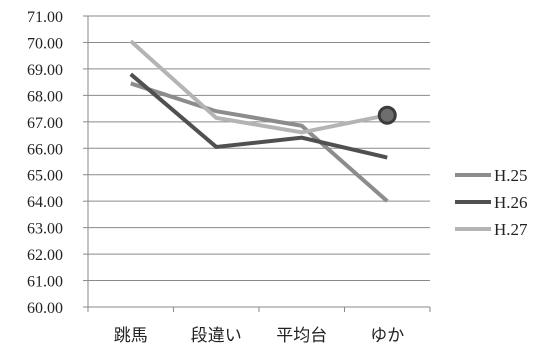  I want to click on series-line-h26, so click(258, 116).